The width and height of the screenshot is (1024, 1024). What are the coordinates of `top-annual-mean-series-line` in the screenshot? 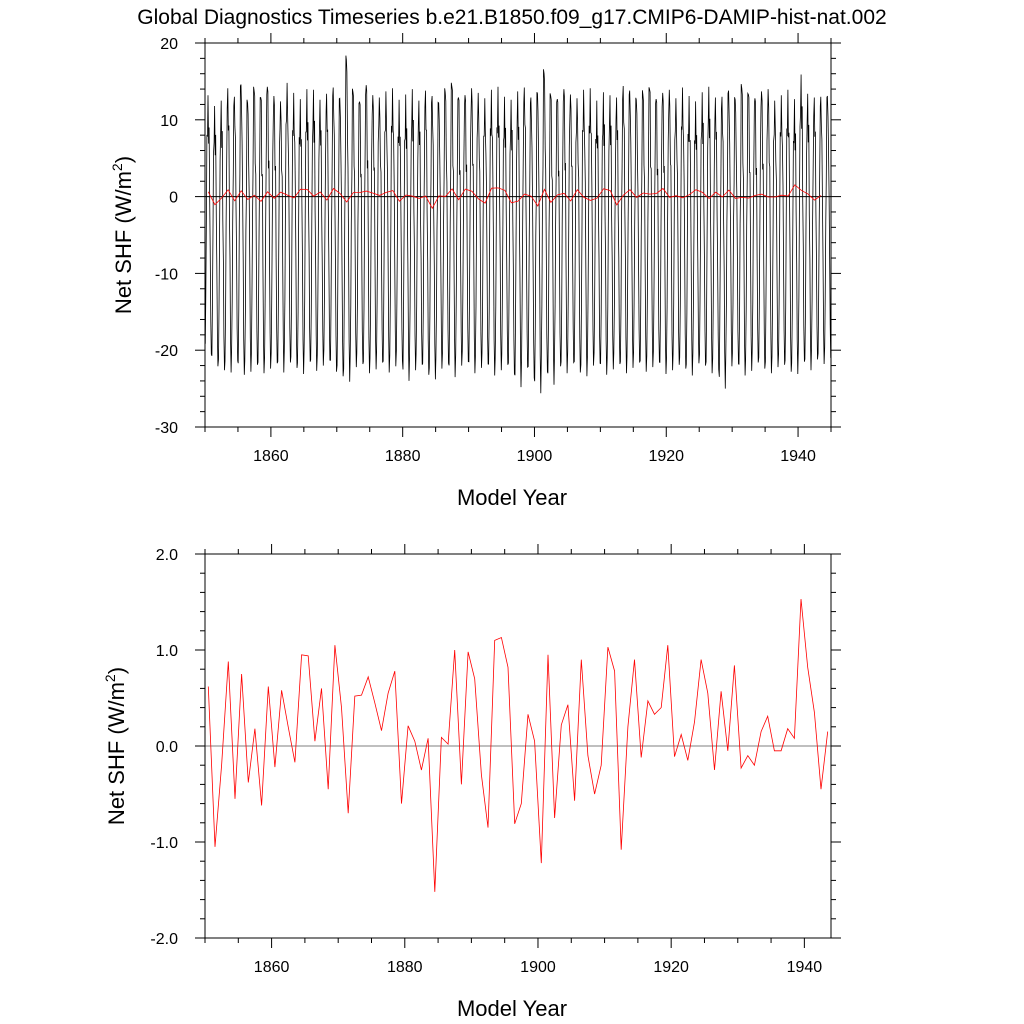 It's located at (514, 197).